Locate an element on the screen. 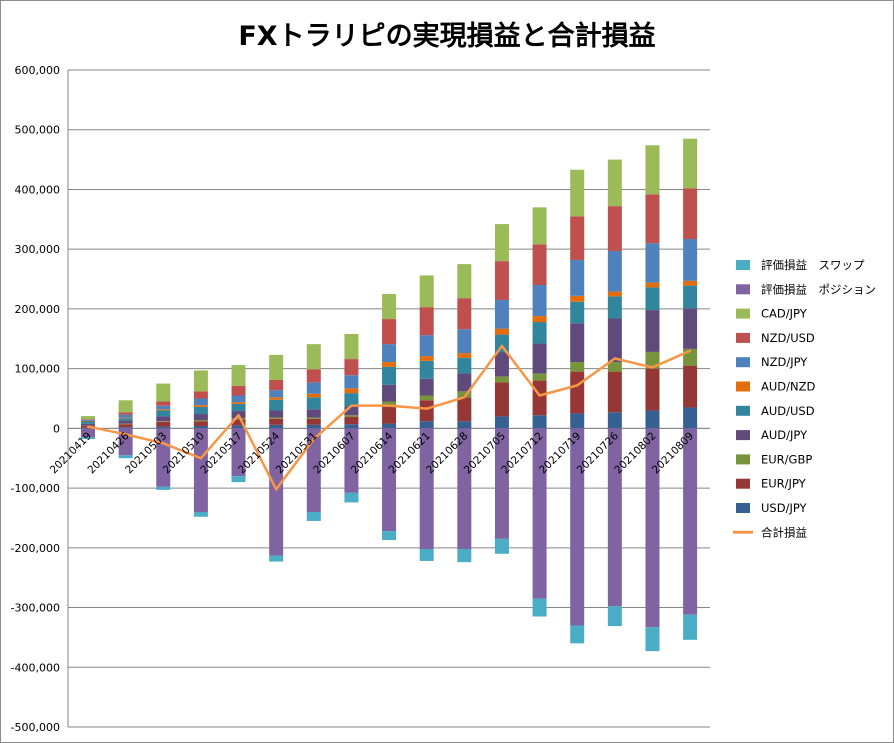 The height and width of the screenshot is (743, 894). legend-item: AUD/JPY is located at coordinates (772, 435).